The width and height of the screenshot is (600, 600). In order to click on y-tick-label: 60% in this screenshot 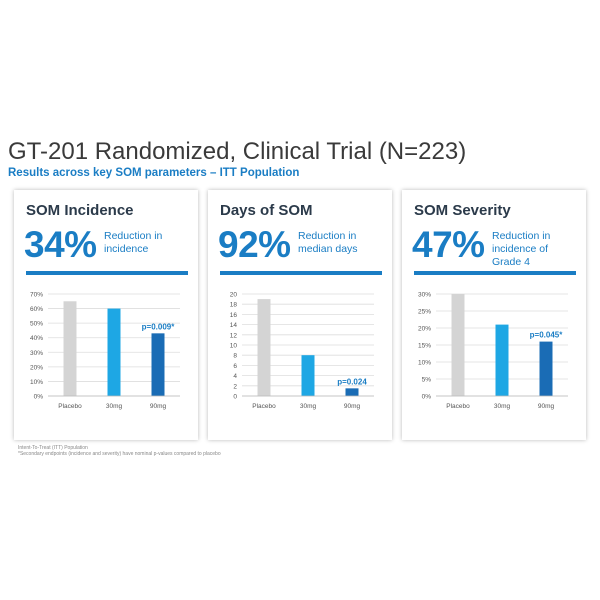, I will do `click(36, 309)`.